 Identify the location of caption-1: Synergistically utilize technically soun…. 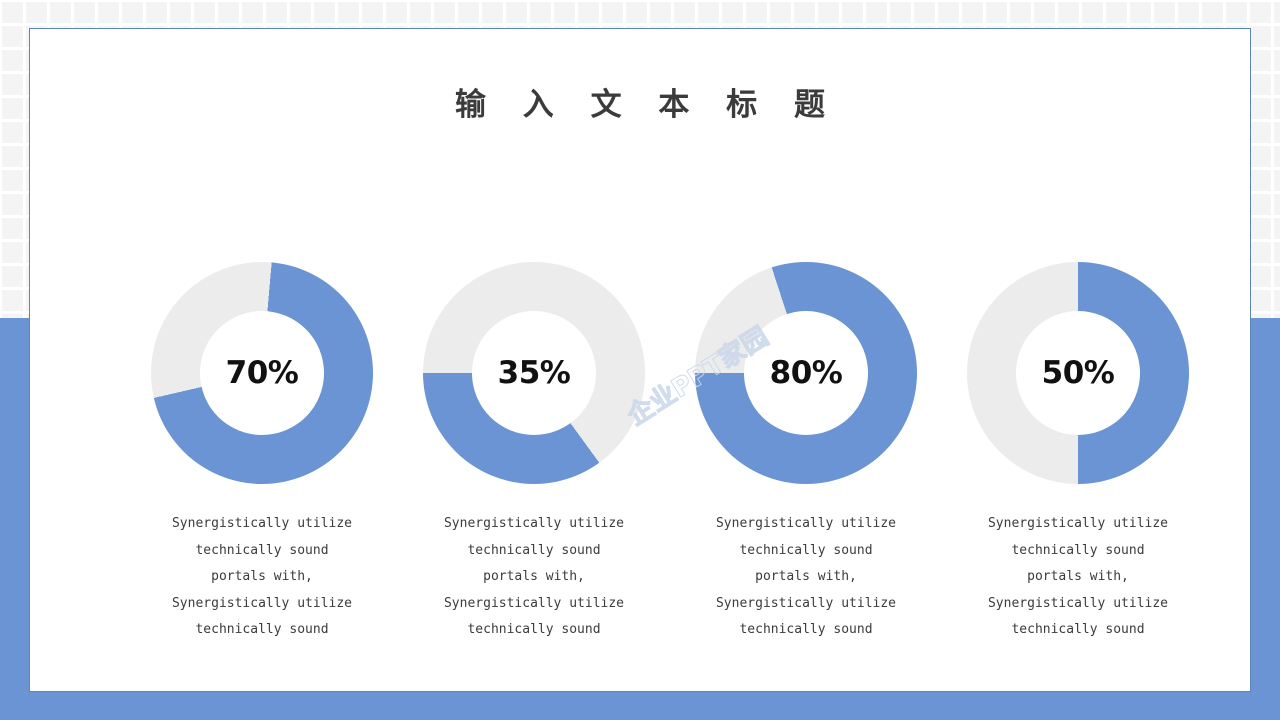
(262, 577).